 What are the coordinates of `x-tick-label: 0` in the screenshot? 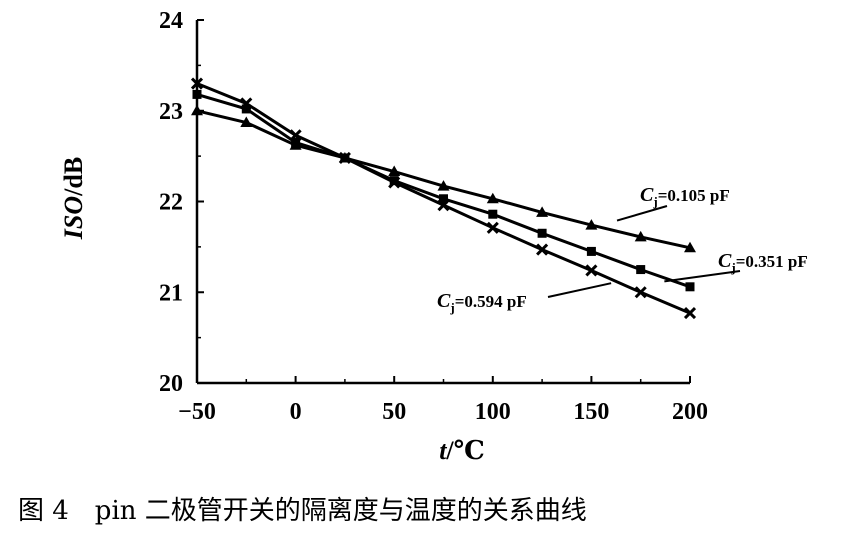 It's located at (296, 412).